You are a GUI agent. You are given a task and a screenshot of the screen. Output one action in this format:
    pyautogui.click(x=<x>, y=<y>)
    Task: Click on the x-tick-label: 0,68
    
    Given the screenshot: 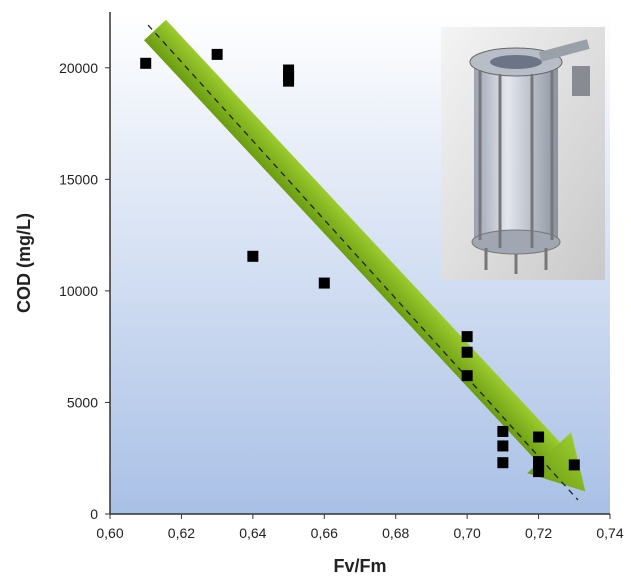 What is the action you would take?
    pyautogui.click(x=395, y=533)
    